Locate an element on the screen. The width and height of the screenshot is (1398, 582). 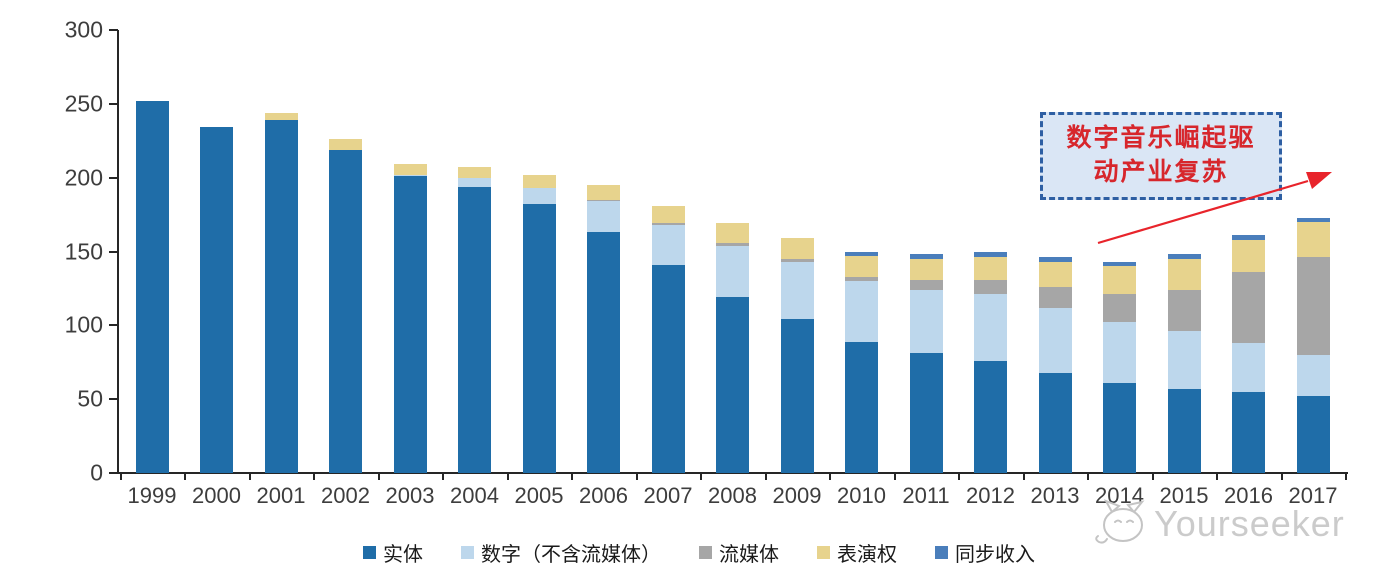
watermark: Yourseeker is located at coordinates (1218, 524).